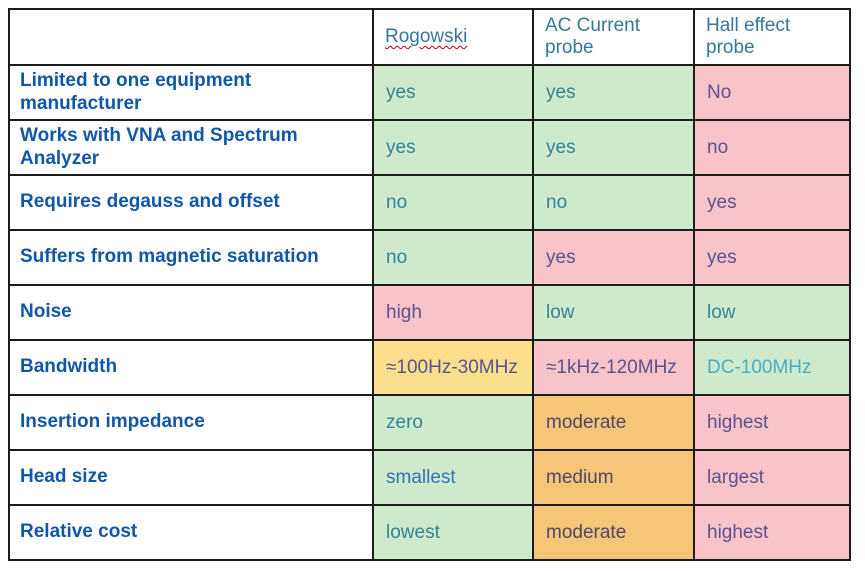  I want to click on table-row: Insertion impedance zero moderate highest, so click(429, 422).